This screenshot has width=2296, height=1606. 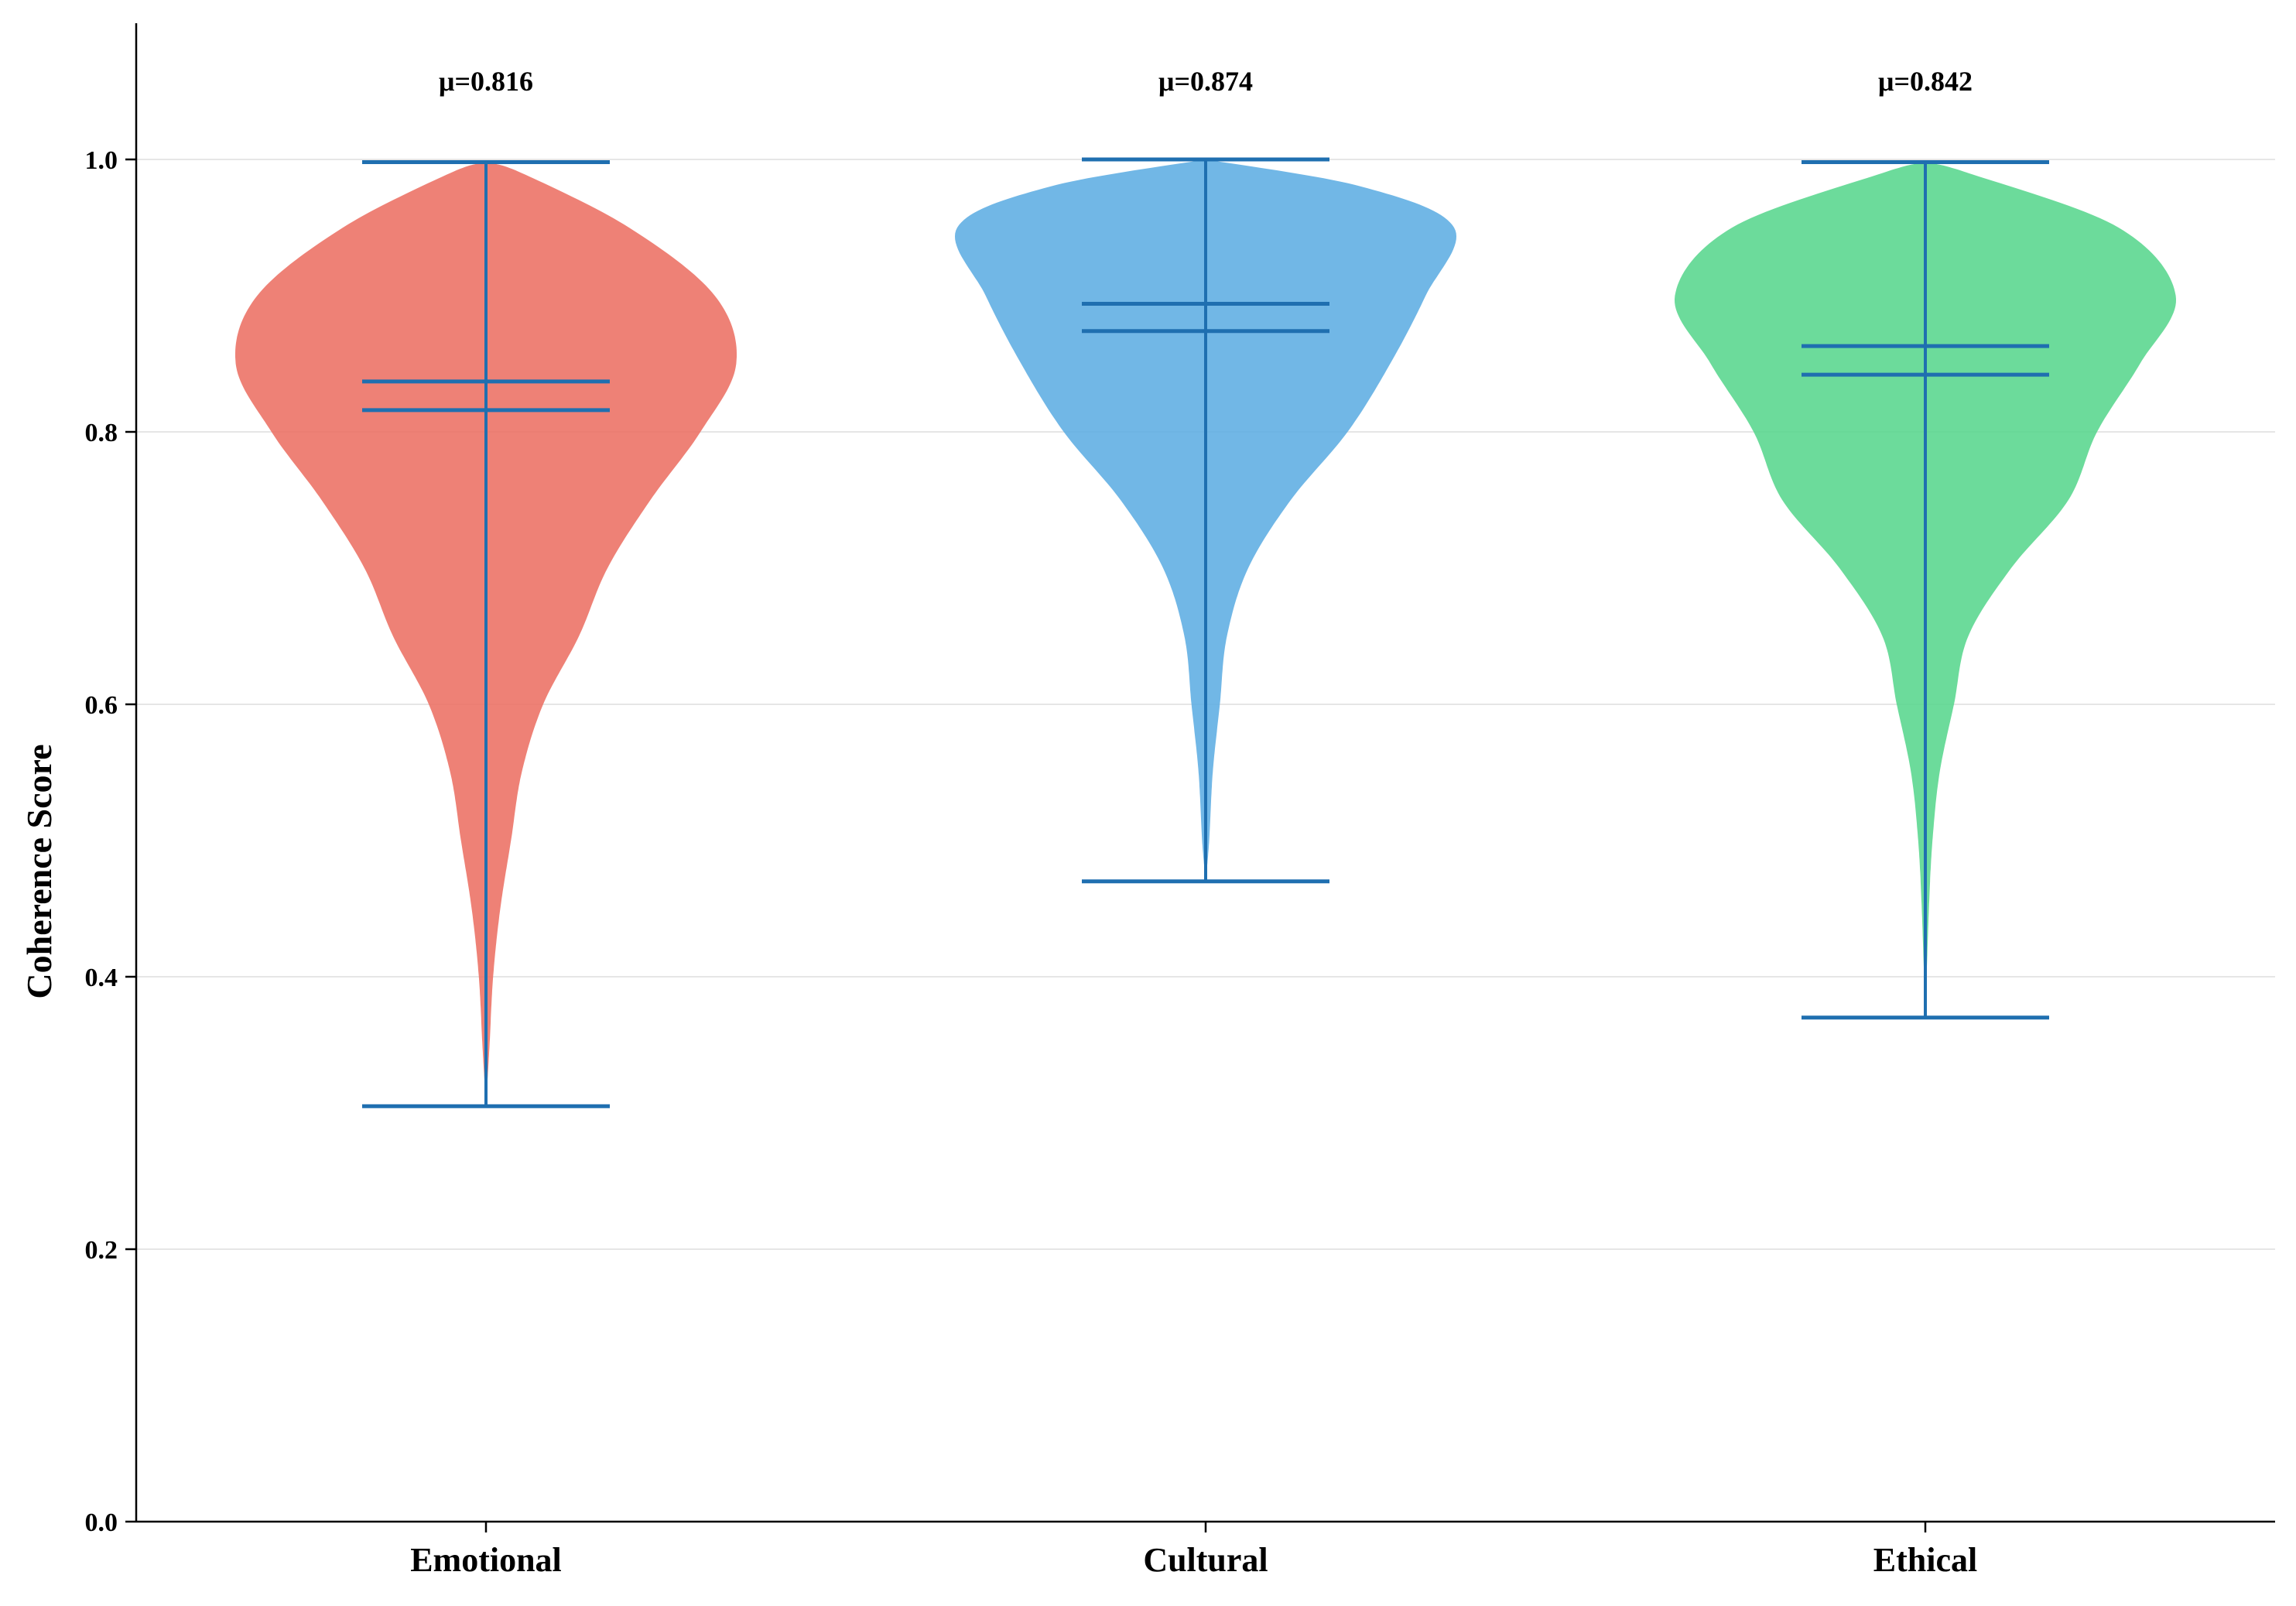 What do you see at coordinates (101, 433) in the screenshot?
I see `y-tick-label: 0.8` at bounding box center [101, 433].